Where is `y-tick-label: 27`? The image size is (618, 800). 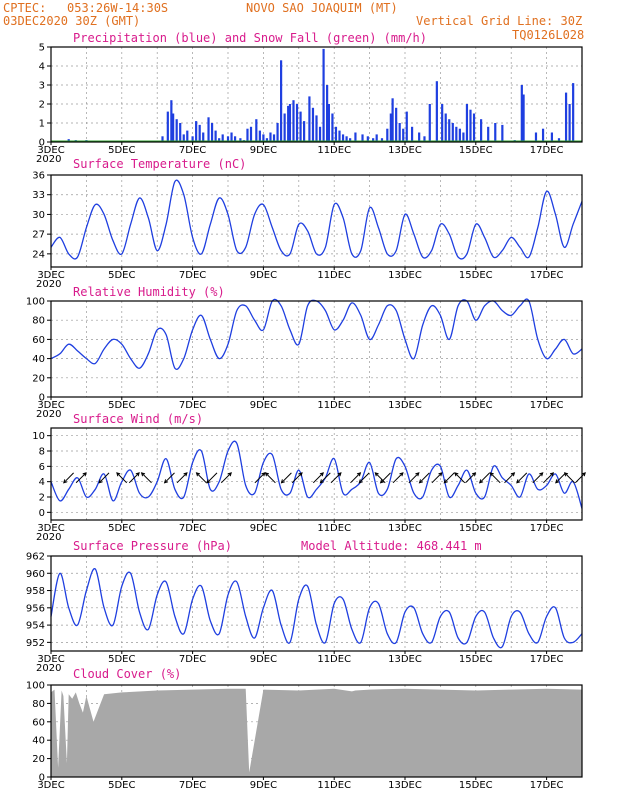
y-tick-label: 27 is located at coordinates (38, 235).